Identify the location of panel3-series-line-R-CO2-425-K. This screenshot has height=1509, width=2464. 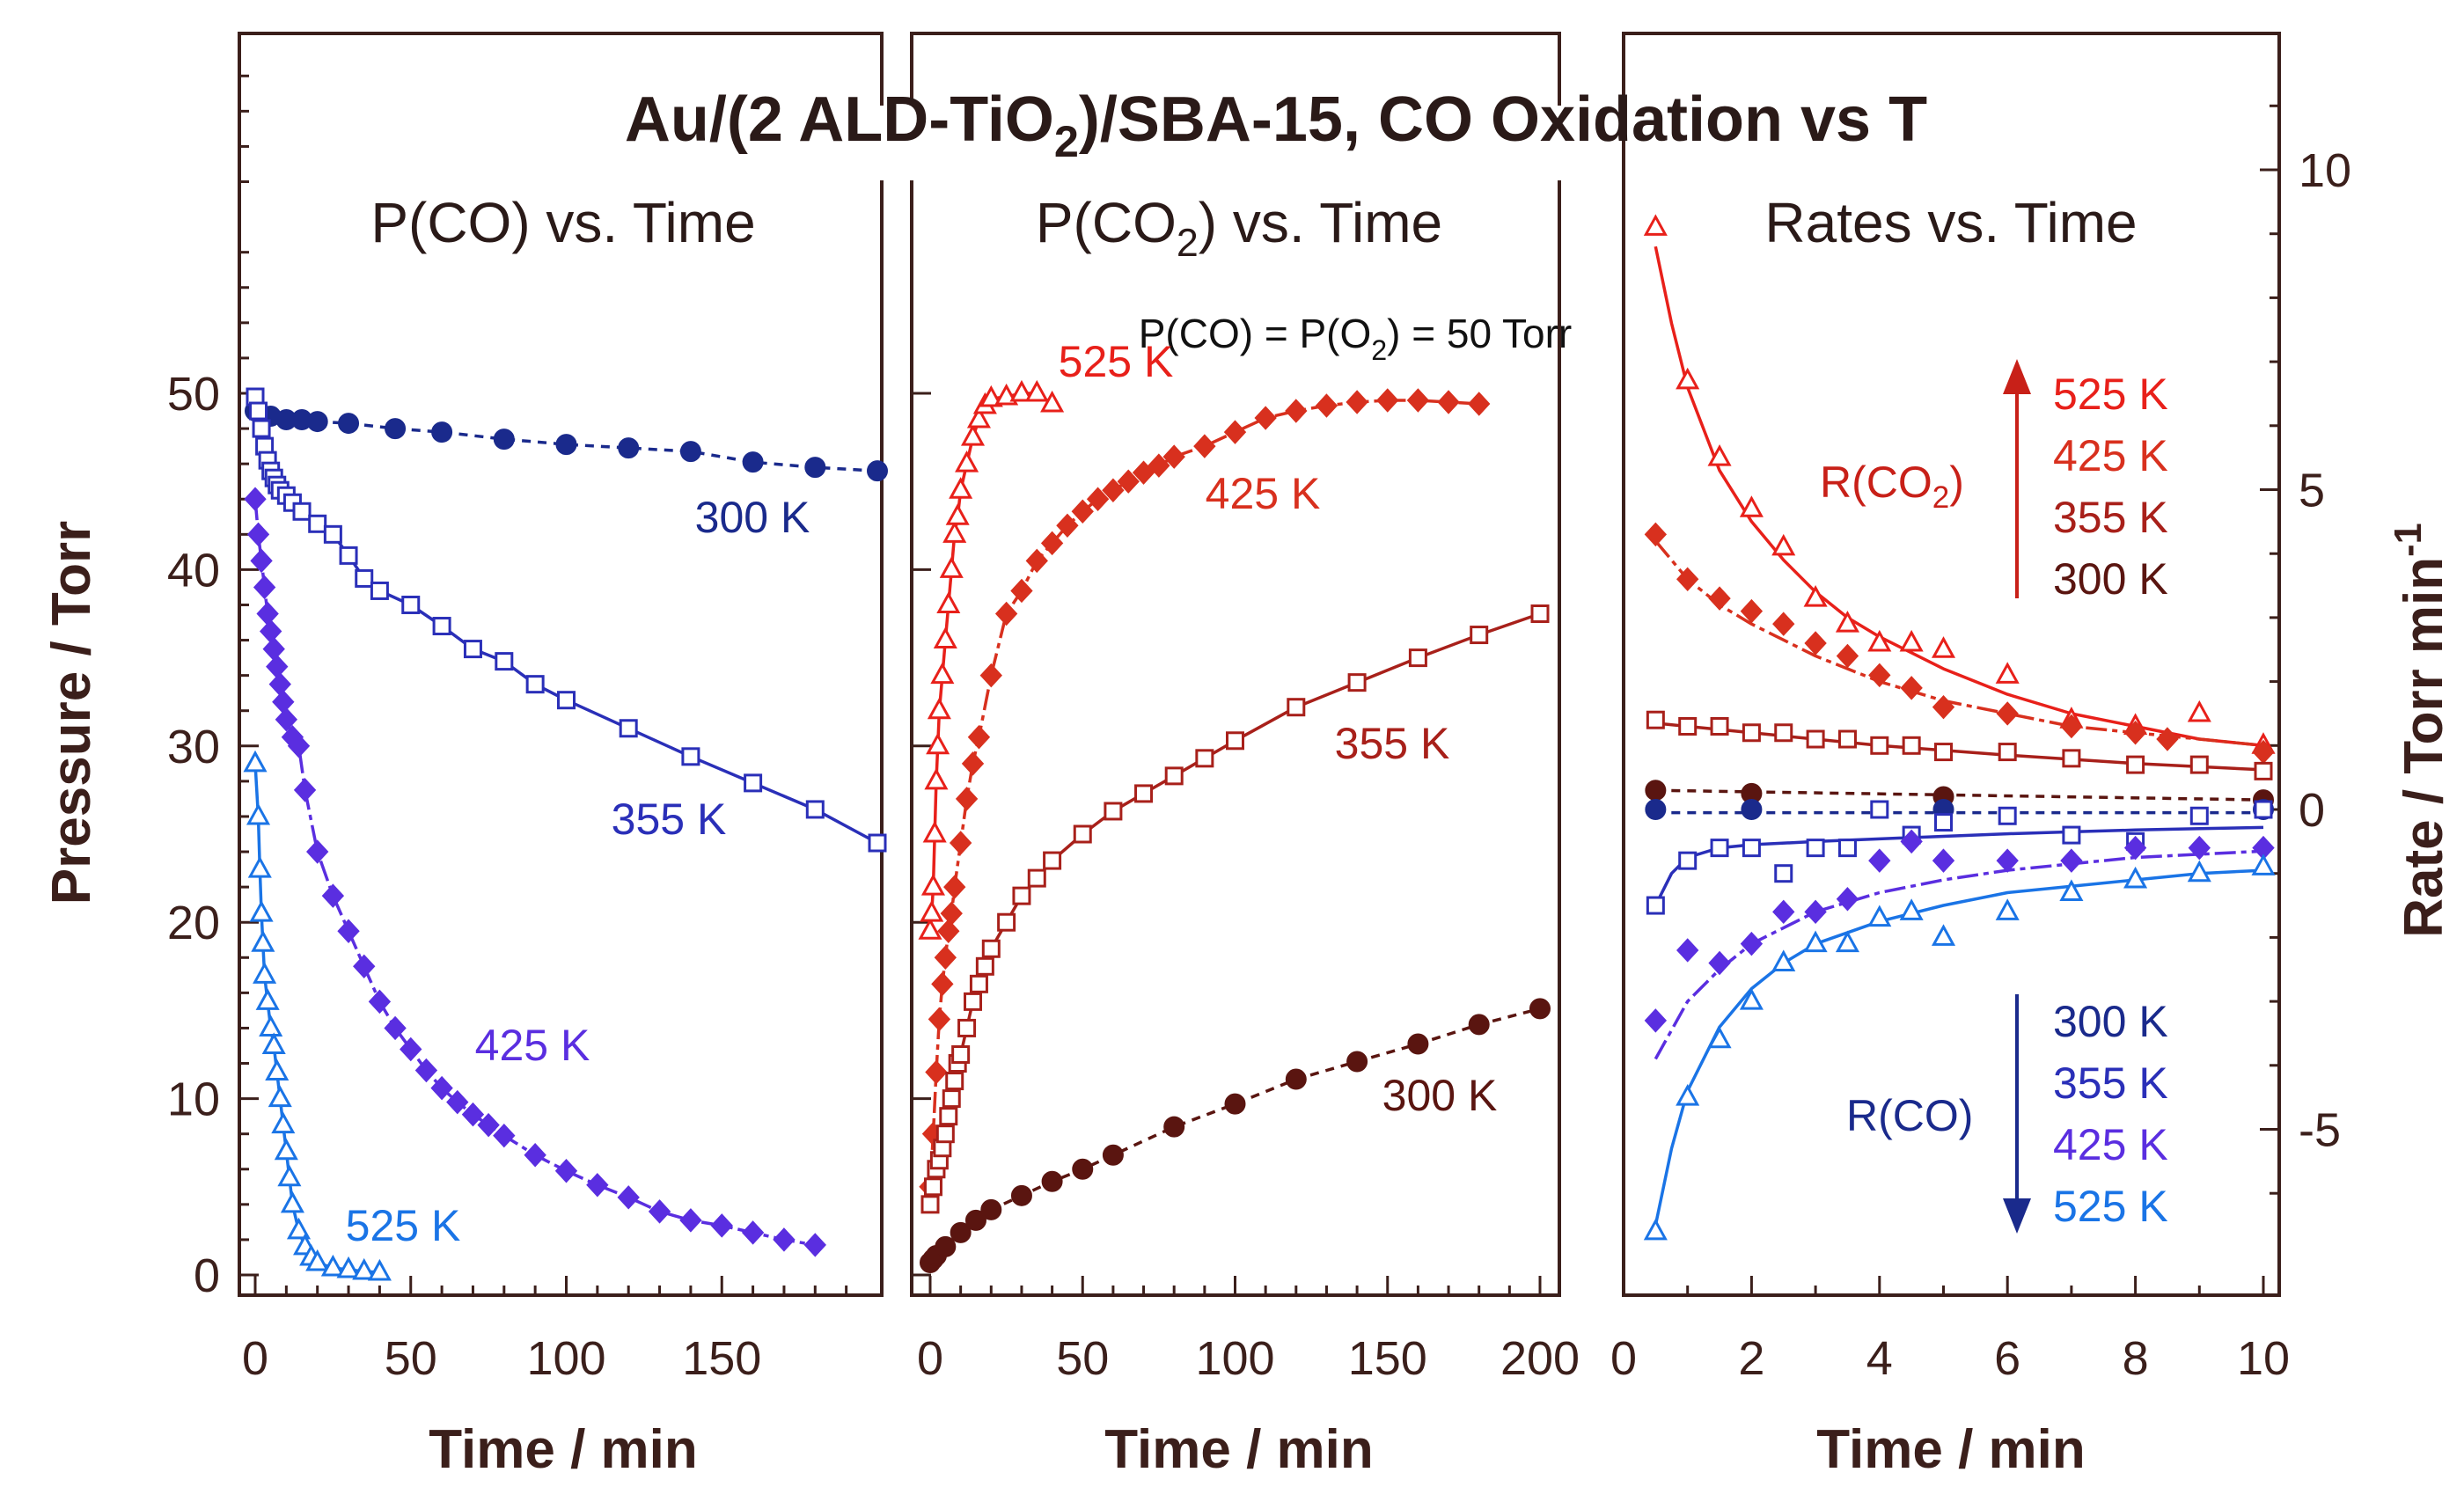
(1959, 643).